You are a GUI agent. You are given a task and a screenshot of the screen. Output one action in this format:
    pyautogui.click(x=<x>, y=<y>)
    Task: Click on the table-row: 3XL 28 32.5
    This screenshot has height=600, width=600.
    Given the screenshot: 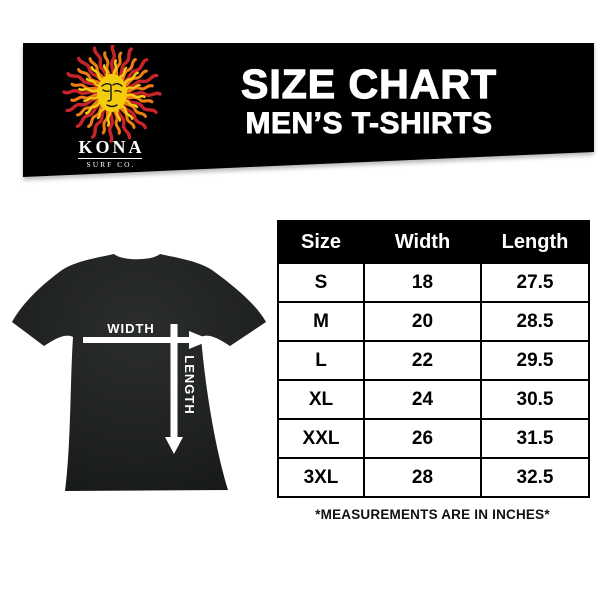 What is the action you would take?
    pyautogui.click(x=433, y=477)
    